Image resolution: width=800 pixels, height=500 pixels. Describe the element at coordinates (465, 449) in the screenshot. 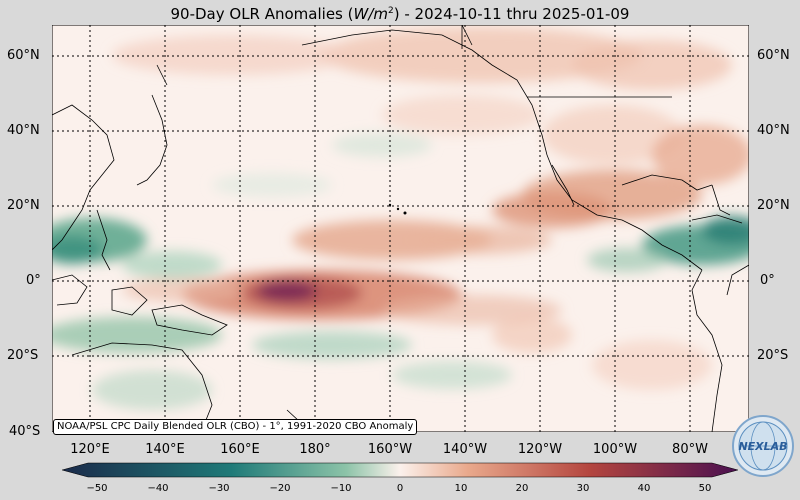

I see `lon-label-140w: 140°W` at that location.